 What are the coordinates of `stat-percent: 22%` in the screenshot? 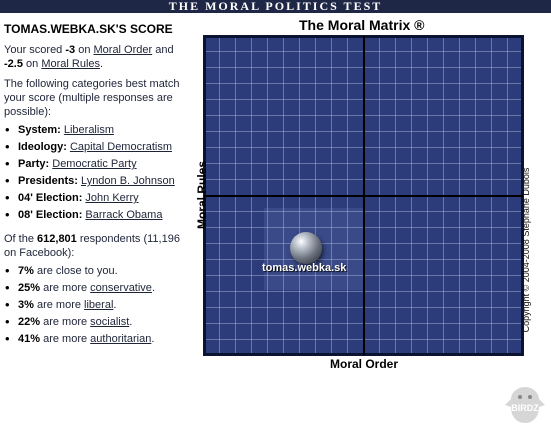 It's located at (29, 322).